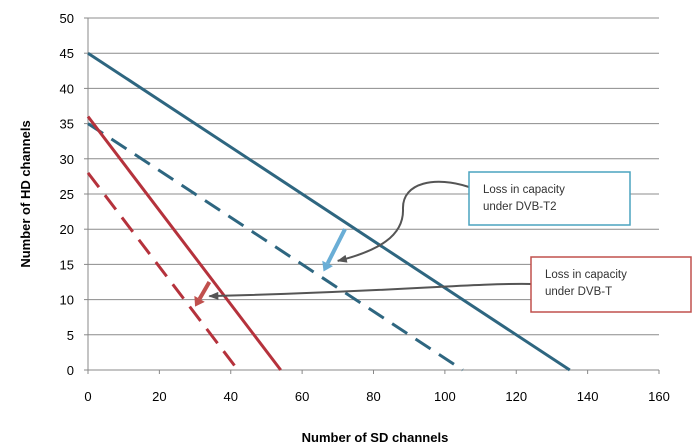 Image resolution: width=695 pixels, height=445 pixels. What do you see at coordinates (163, 271) in the screenshot?
I see `series-line-4-dashed` at bounding box center [163, 271].